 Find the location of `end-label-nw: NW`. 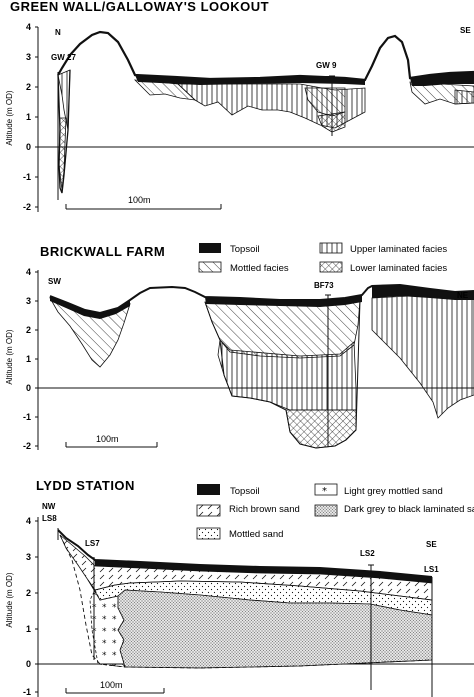

end-label-nw: NW is located at coordinates (49, 506).